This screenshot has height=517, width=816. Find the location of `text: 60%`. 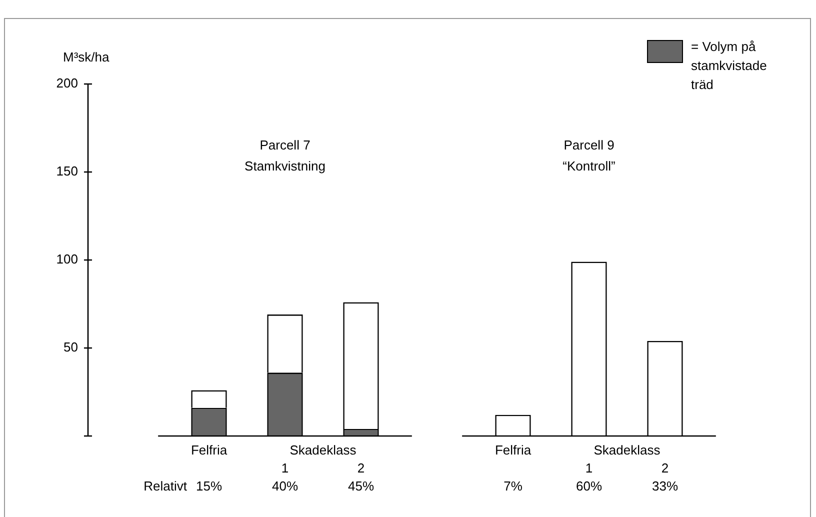

text: 60% is located at coordinates (589, 486).